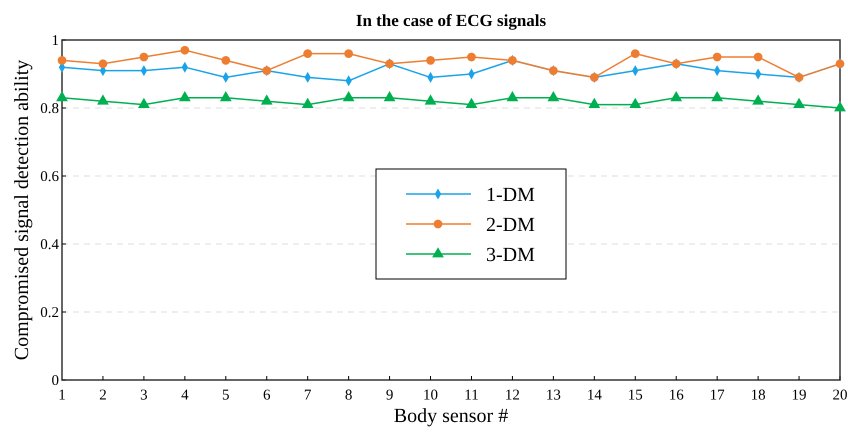 Image resolution: width=848 pixels, height=434 pixels. What do you see at coordinates (430, 396) in the screenshot?
I see `x-tick-label: 10` at bounding box center [430, 396].